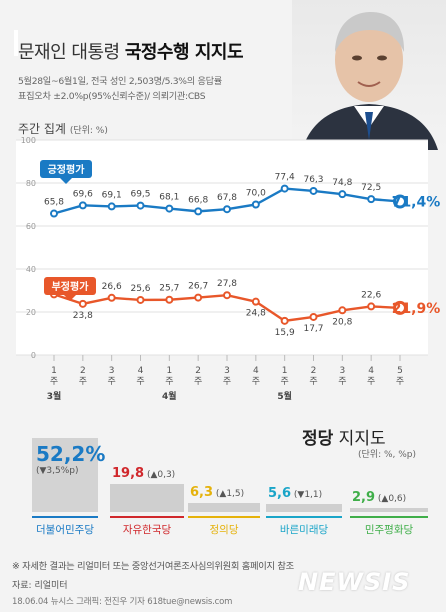 The height and width of the screenshot is (612, 446). What do you see at coordinates (225, 378) in the screenshot?
I see `x-axis: 1 주 2 주 3 주 4 주 1 주 2 주 3 주 4 주 1 주 2 주 3 주 4 주 5 주 3월 4월 5월` at bounding box center [225, 378].